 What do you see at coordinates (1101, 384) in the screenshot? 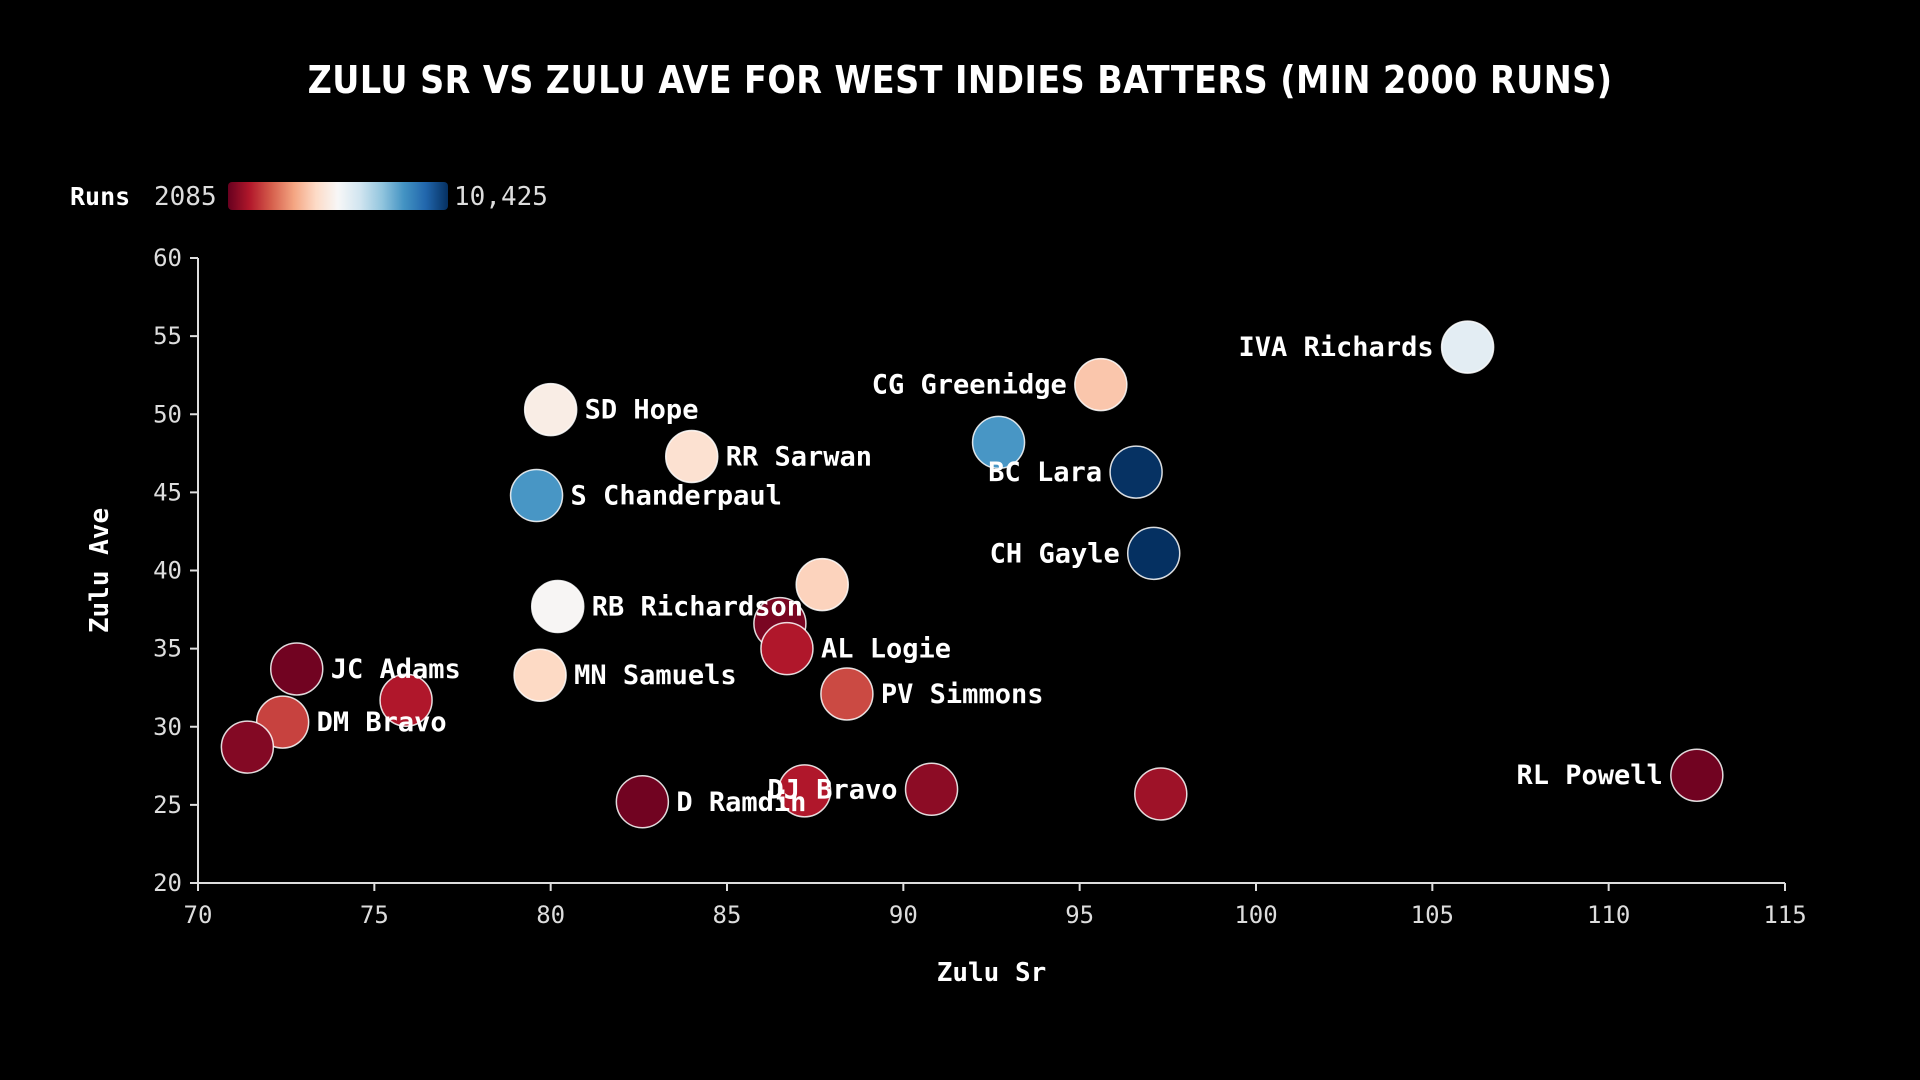
I see `point-cg-greenidge` at bounding box center [1101, 384].